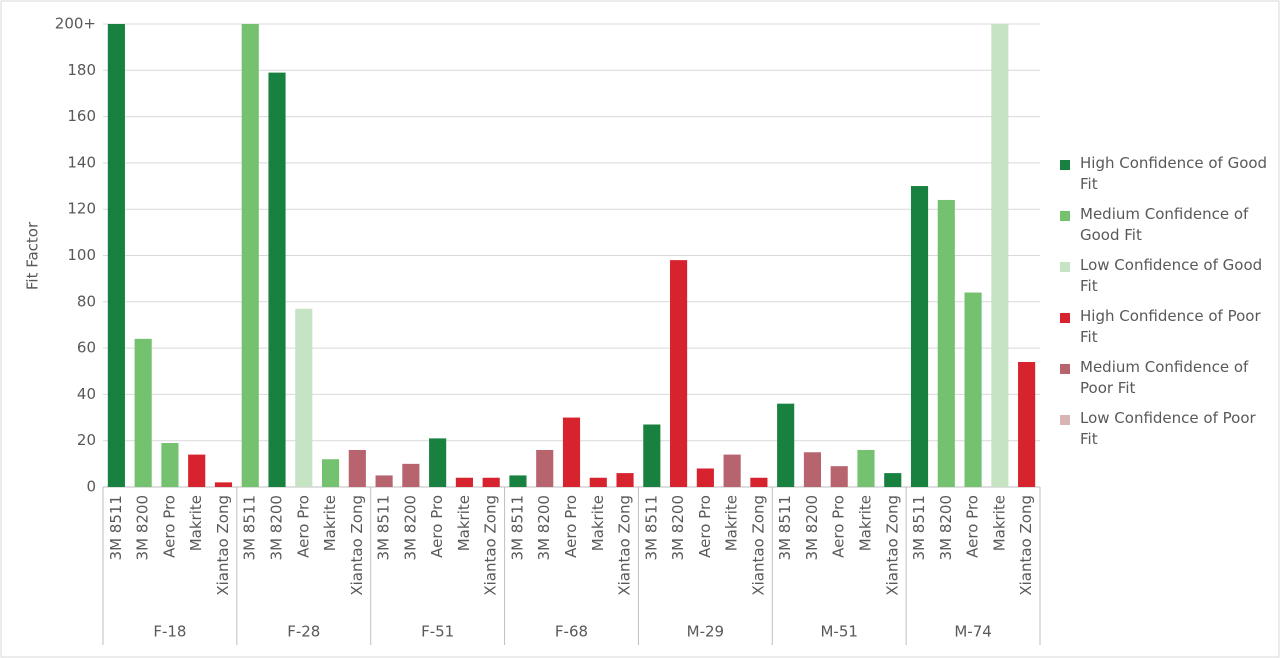  Describe the element at coordinates (303, 632) in the screenshot. I see `group-label: F-28` at that location.